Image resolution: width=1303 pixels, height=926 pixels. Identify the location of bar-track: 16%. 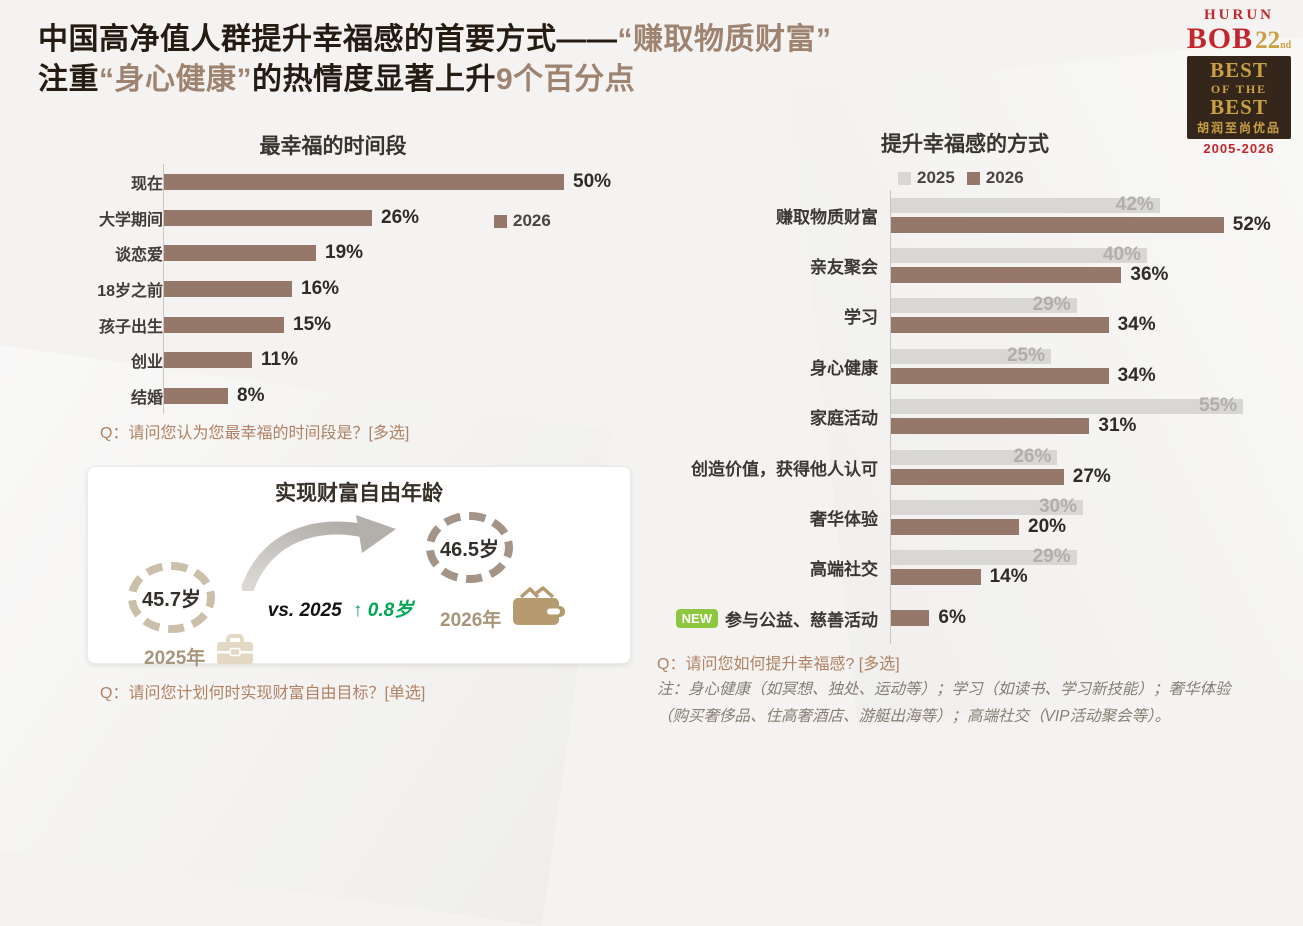
(403, 289).